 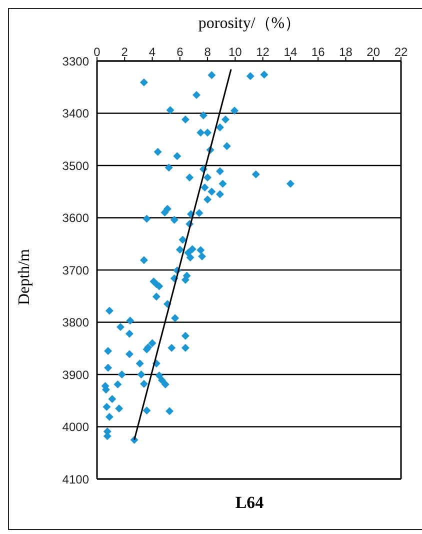 I want to click on y-tick-label: 3900, so click(x=76, y=375).